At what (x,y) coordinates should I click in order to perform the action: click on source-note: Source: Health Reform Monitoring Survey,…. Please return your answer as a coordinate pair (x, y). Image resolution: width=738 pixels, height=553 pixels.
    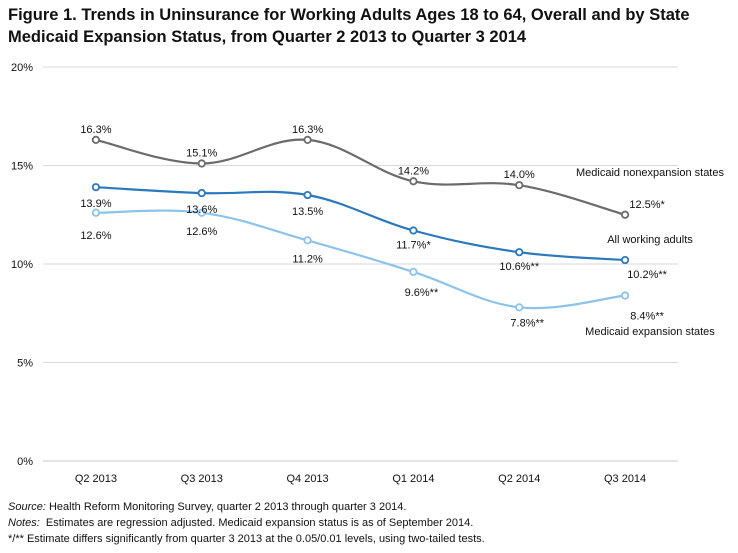
    Looking at the image, I should click on (370, 507).